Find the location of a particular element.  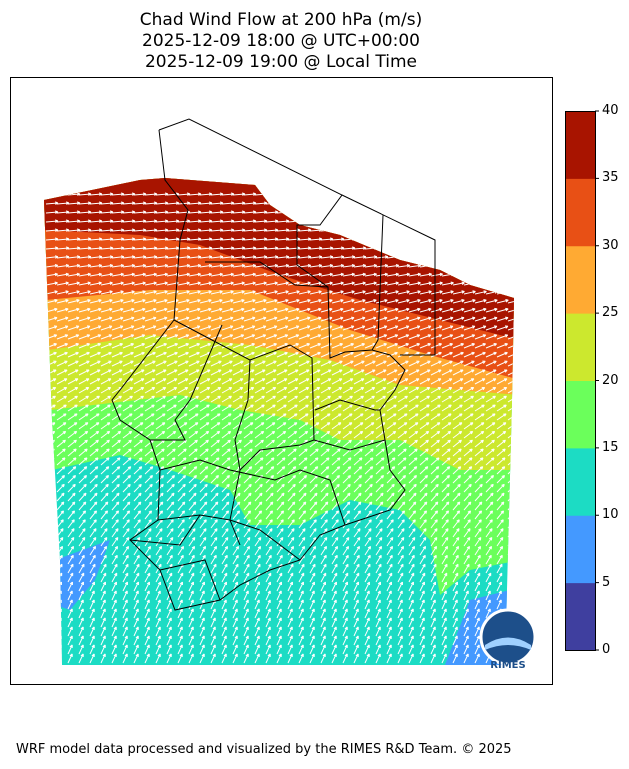

colorbar-segment is located at coordinates (580, 279).